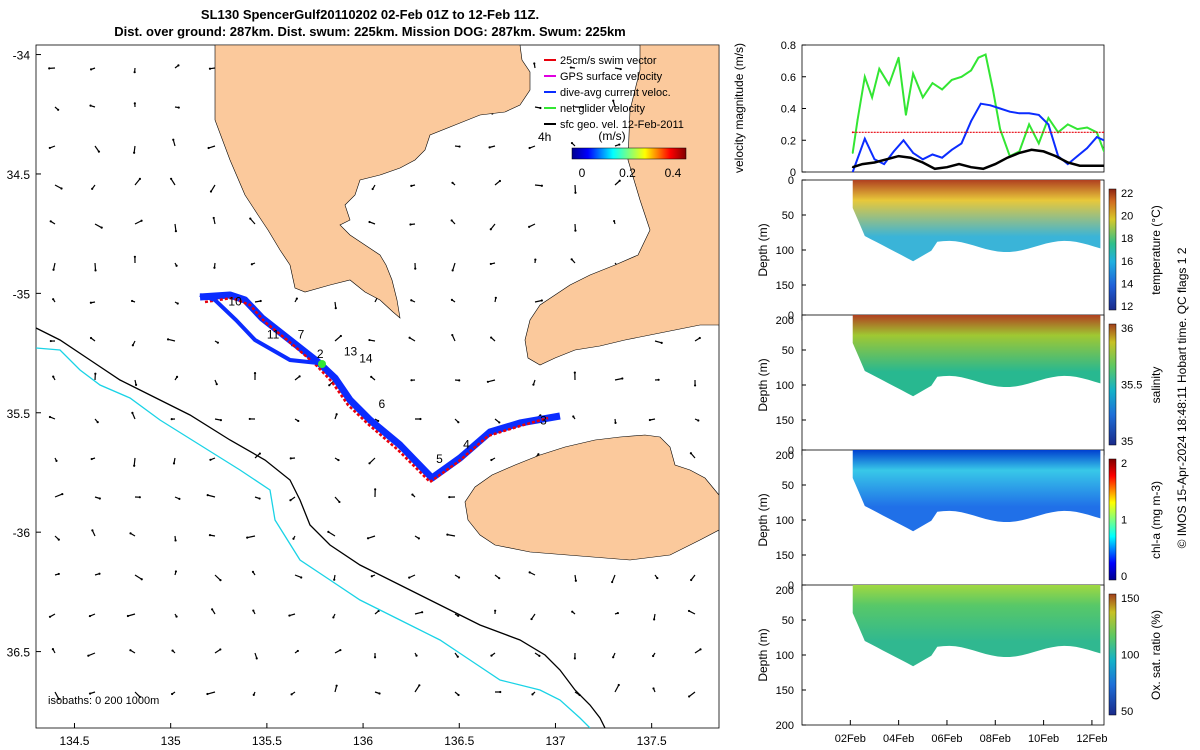 The image size is (1200, 750). Describe the element at coordinates (976, 356) in the screenshot. I see `section-field` at that location.